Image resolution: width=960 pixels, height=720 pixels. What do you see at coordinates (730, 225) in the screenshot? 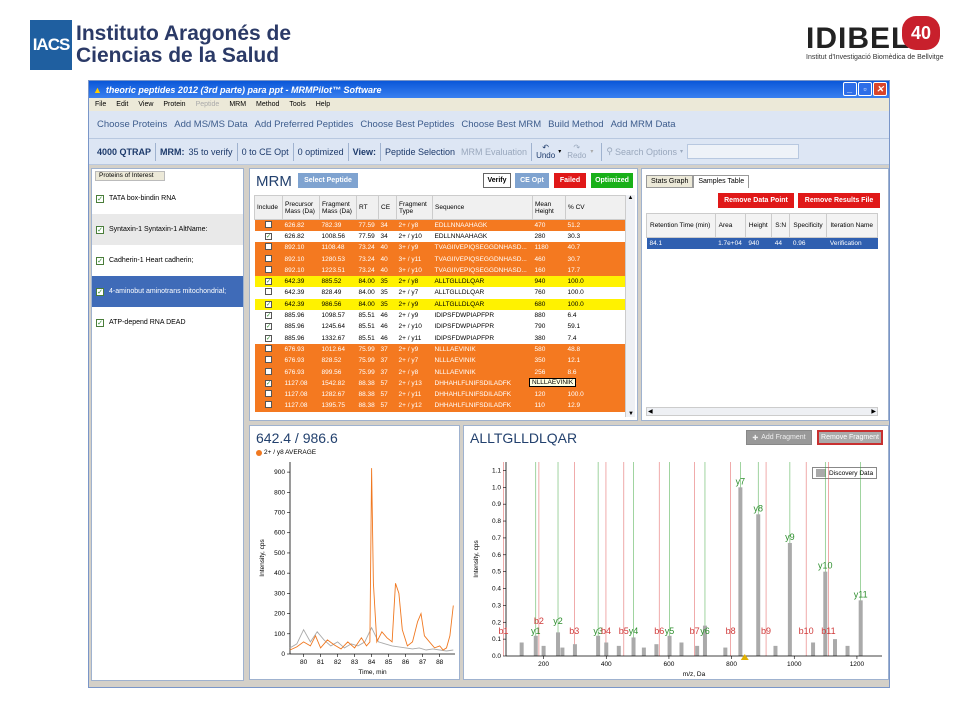
I see `col-area: Area` at bounding box center [730, 225].